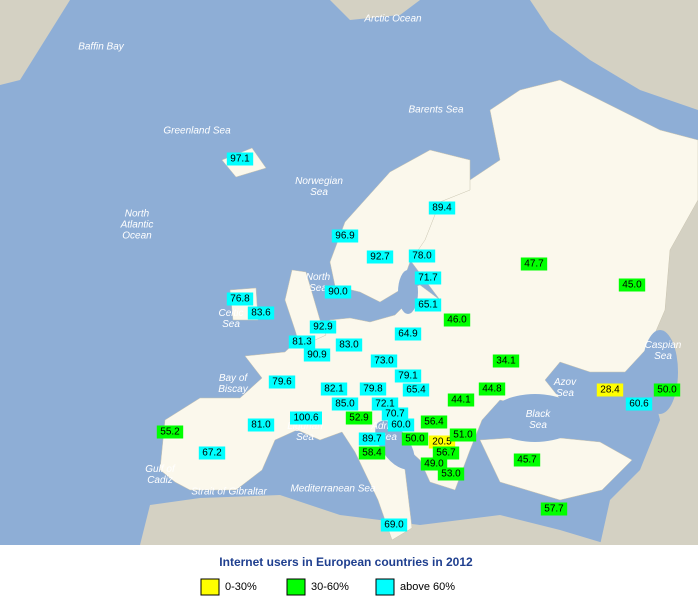 The image size is (698, 607). I want to click on value-label: 79.6, so click(282, 382).